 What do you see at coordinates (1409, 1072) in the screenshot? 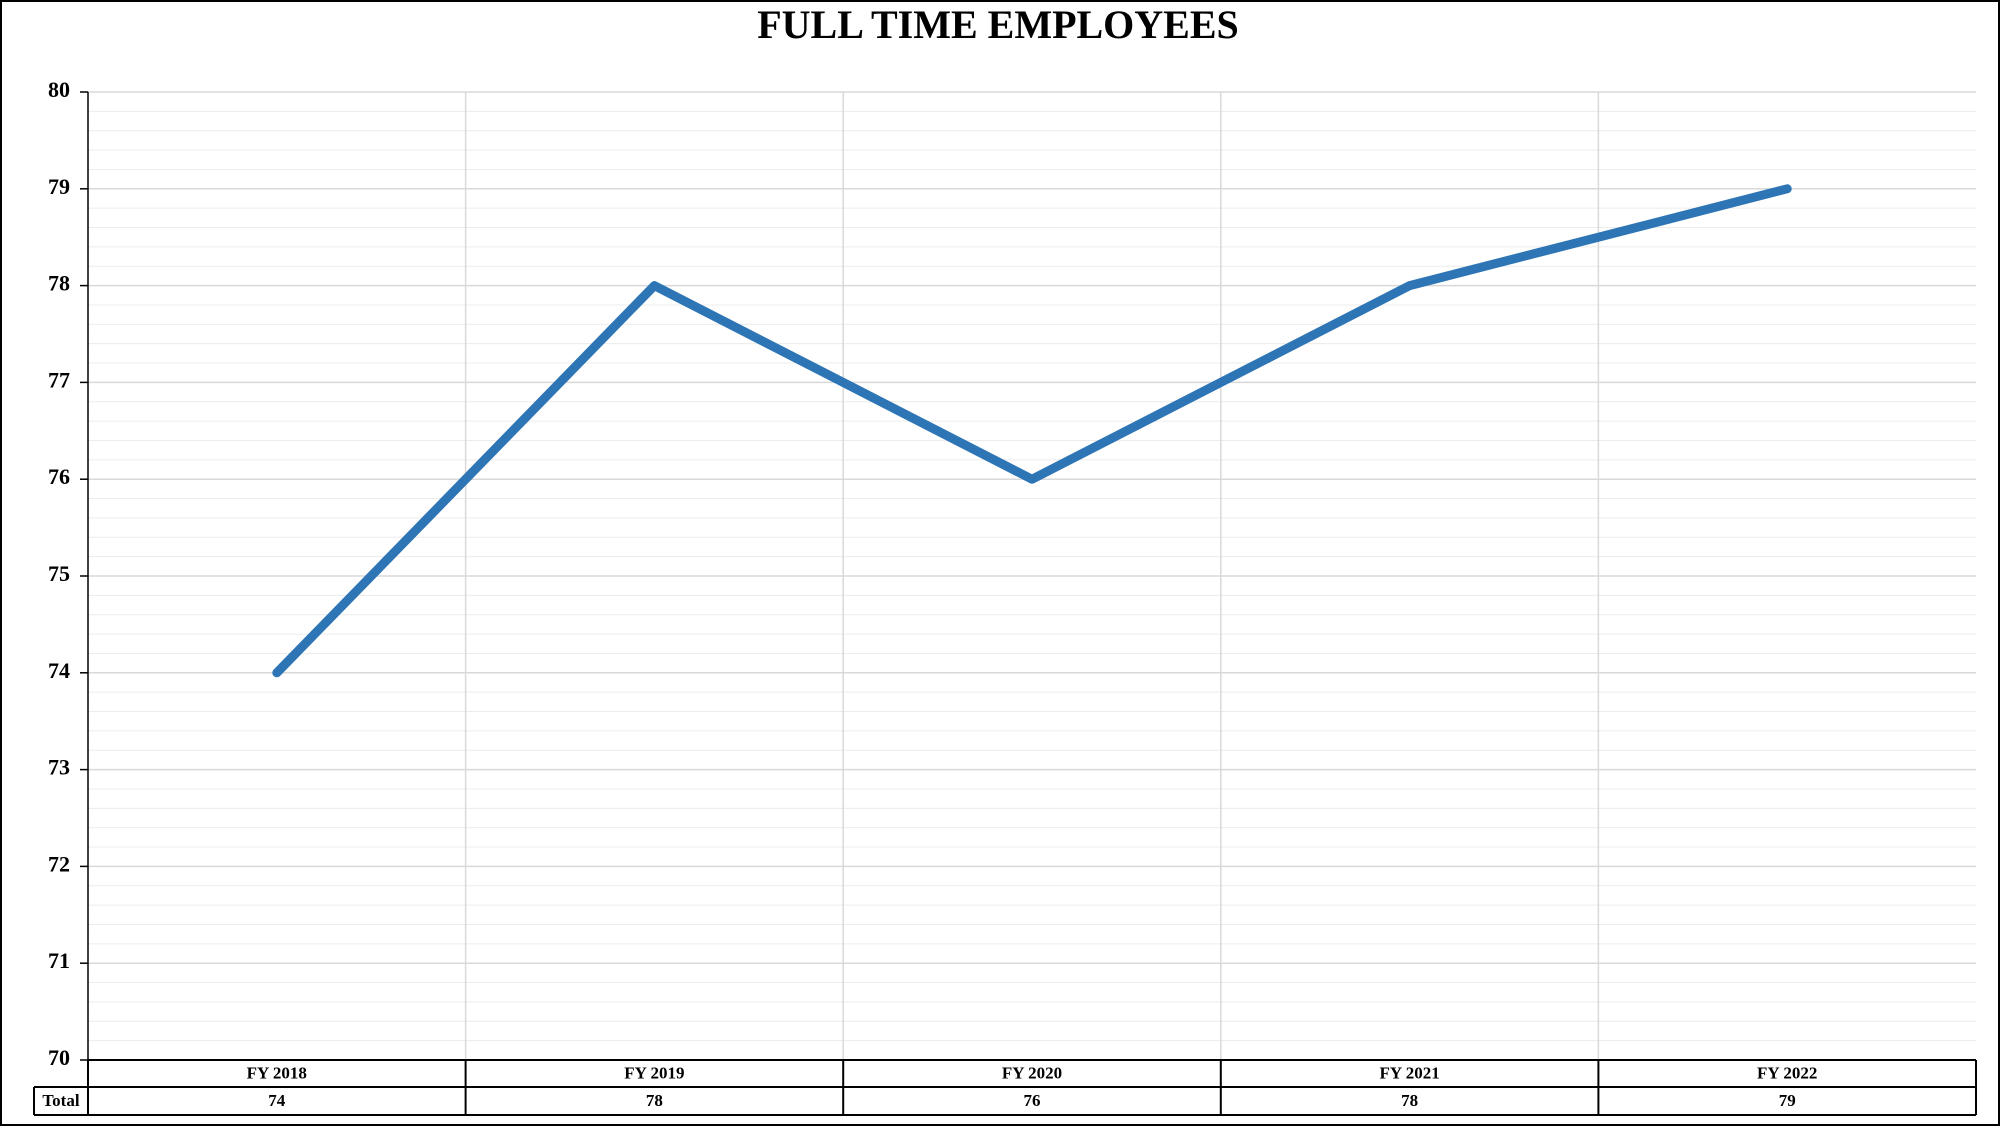
I see `x-tick-label: FY 2021` at bounding box center [1409, 1072].